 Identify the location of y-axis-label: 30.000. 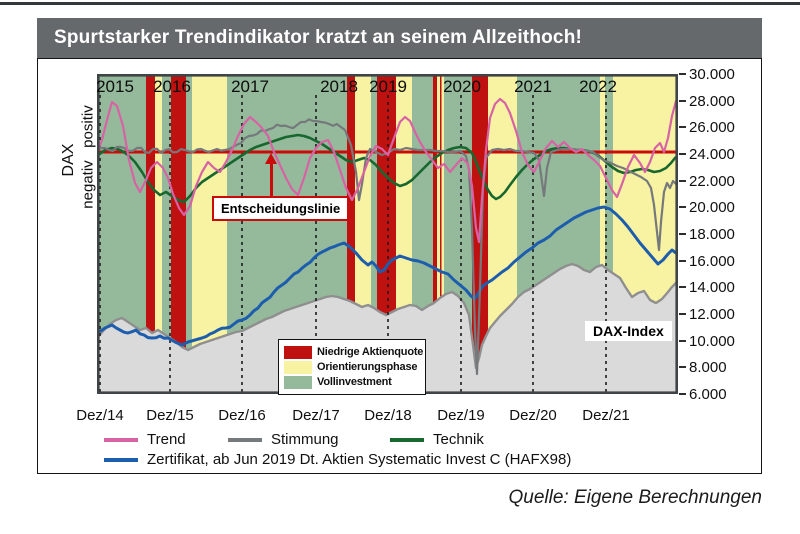
(712, 74).